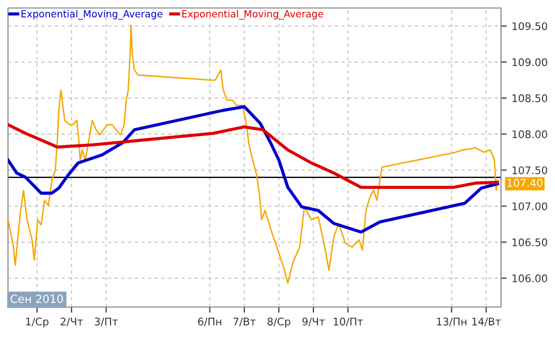 This screenshot has height=337, width=555. Describe the element at coordinates (210, 322) in the screenshot. I see `x-tick-label: 6/Пн` at that location.